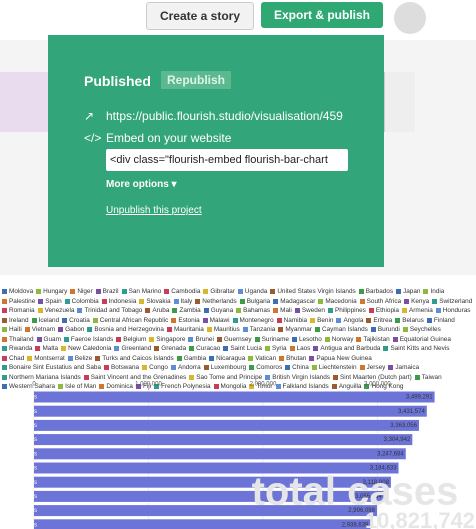 The height and width of the screenshot is (529, 476). I want to click on legend-item: Italy, so click(182, 302).